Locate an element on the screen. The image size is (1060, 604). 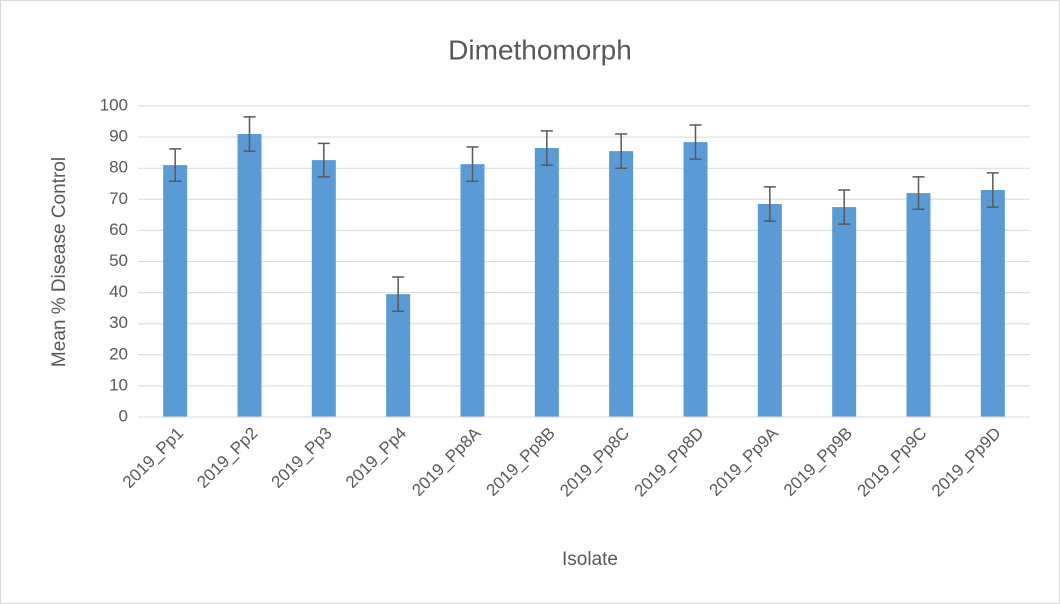
chart-title: Dimethomorph is located at coordinates (540, 49).